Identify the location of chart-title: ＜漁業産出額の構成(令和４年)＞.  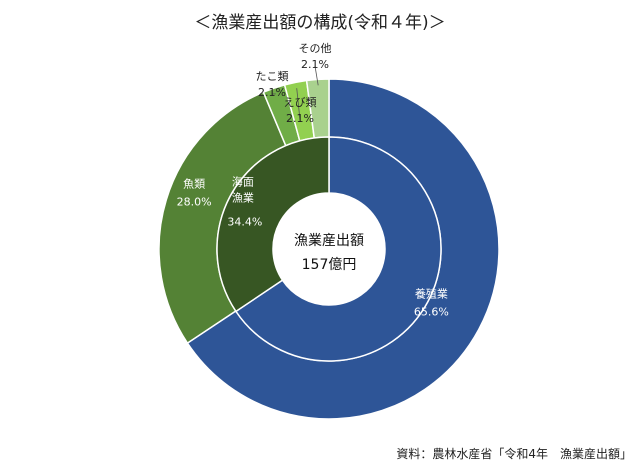
(320, 23).